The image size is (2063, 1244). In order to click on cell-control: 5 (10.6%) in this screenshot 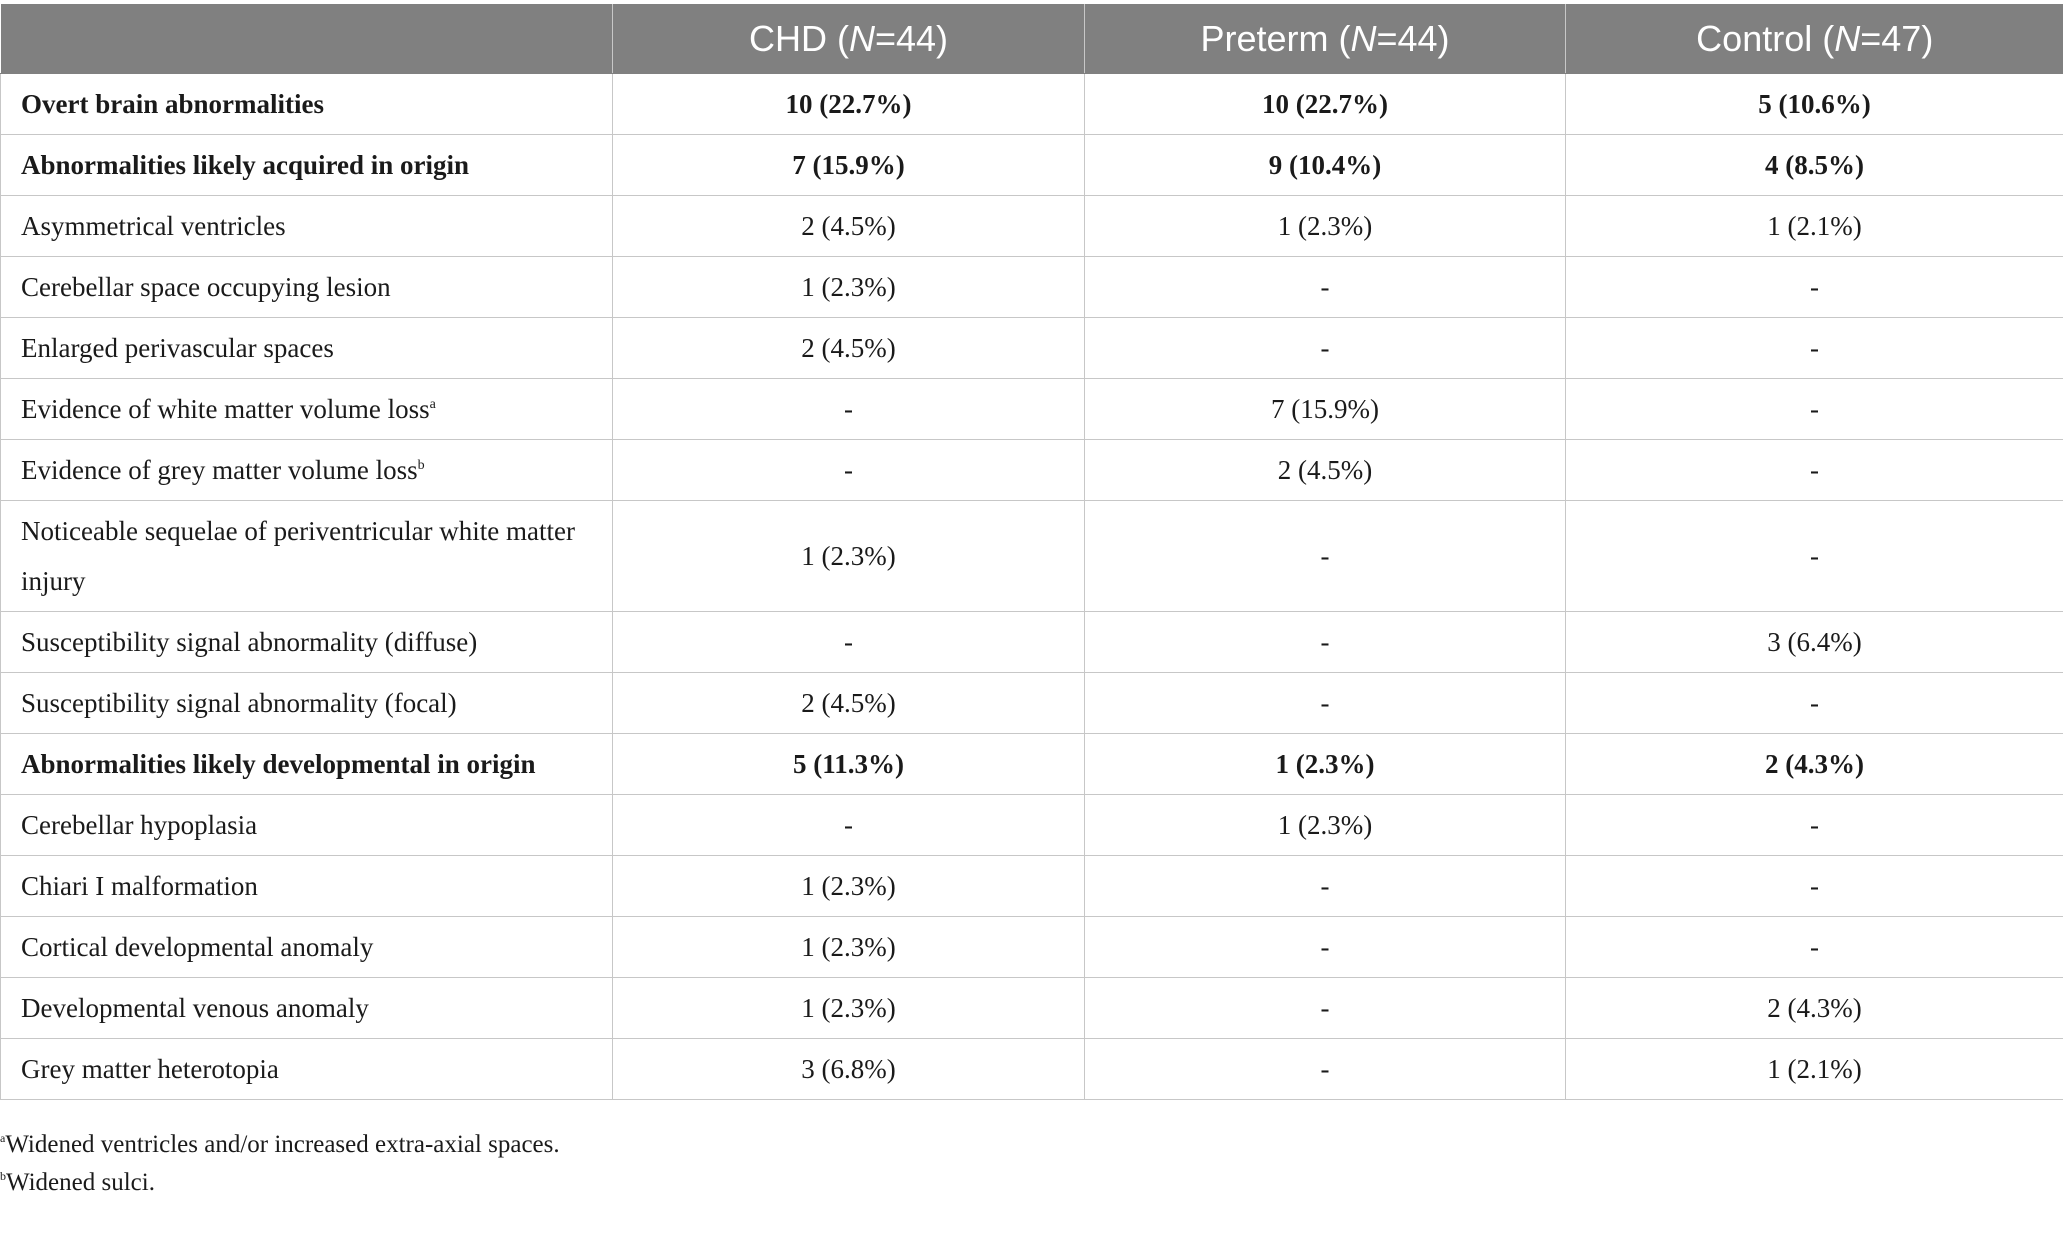, I will do `click(1814, 104)`.